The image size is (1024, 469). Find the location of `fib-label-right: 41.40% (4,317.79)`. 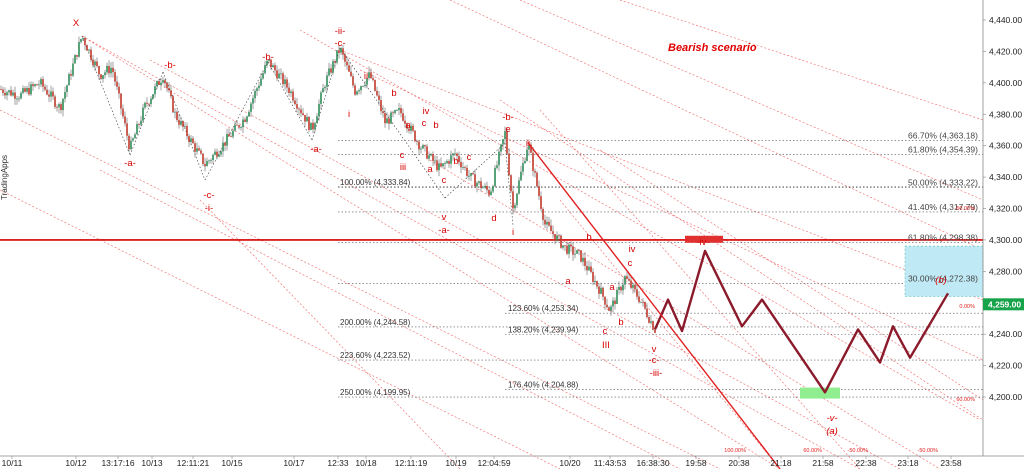

fib-label-right: 41.40% (4,317.79) is located at coordinates (943, 207).